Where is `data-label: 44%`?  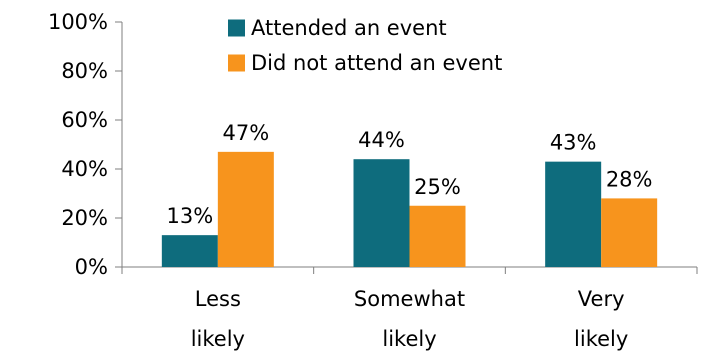 data-label: 44% is located at coordinates (381, 140).